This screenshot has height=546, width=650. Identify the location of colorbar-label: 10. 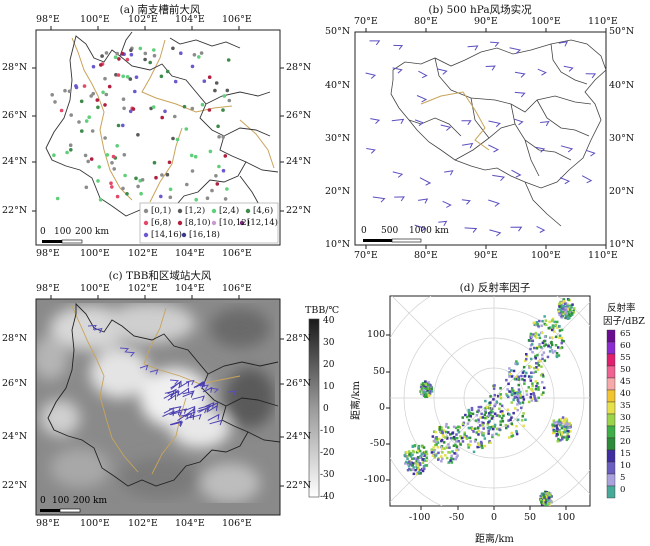
(625, 466).